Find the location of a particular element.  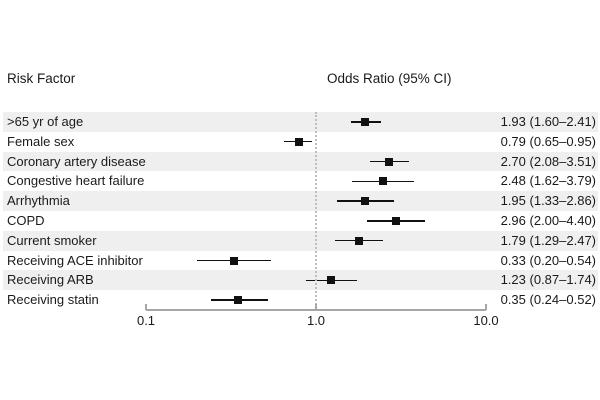

row-label: Female sex is located at coordinates (41, 141).